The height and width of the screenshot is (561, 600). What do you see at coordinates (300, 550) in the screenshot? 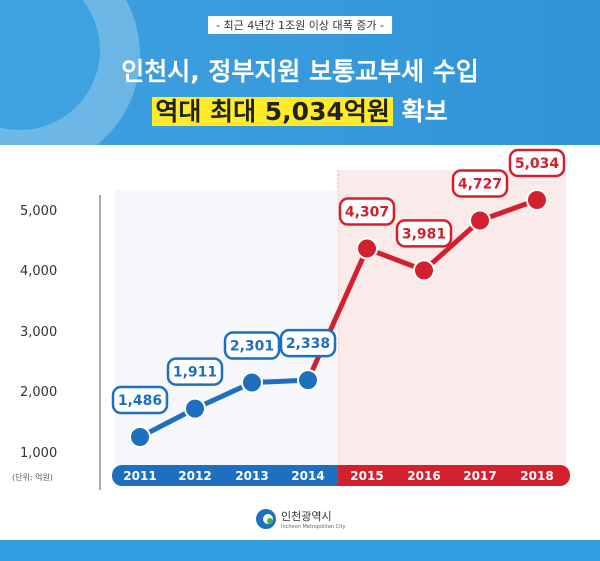
I see `footer-bar` at bounding box center [300, 550].